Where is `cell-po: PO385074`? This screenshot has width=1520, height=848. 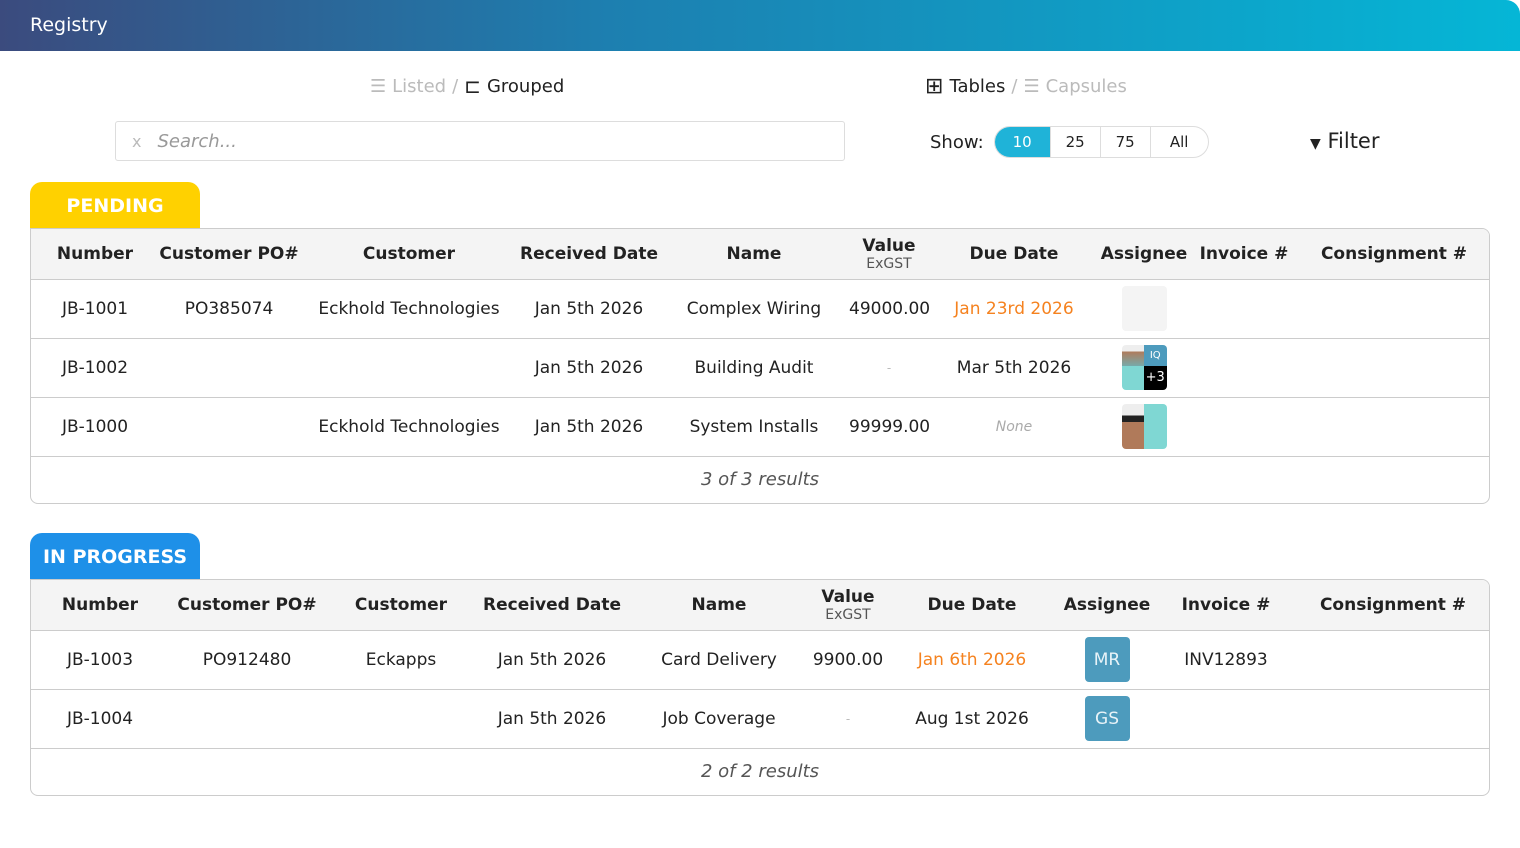 cell-po: PO385074 is located at coordinates (229, 309).